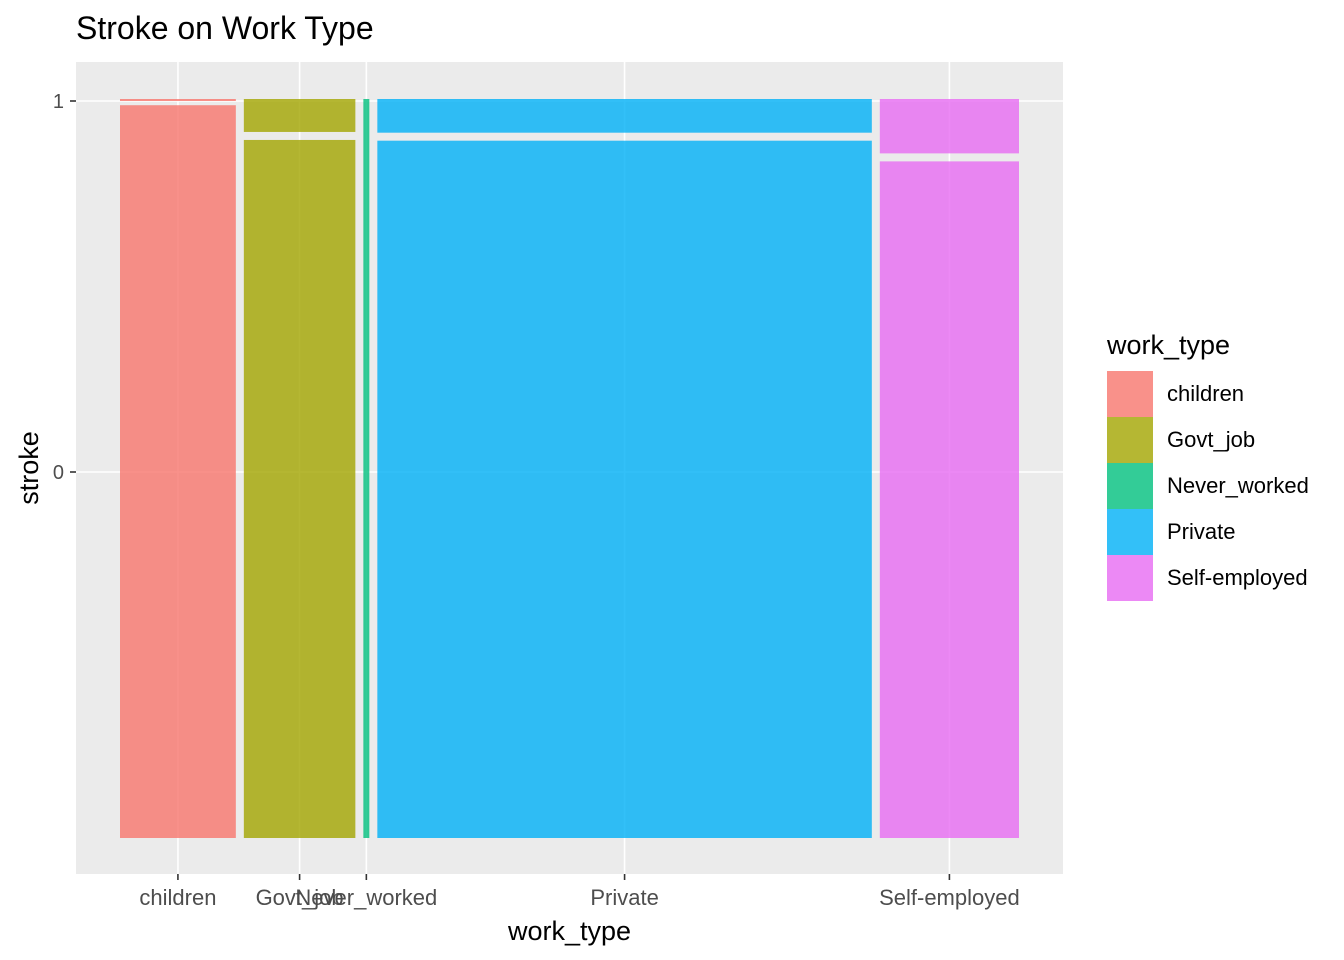 The image size is (1344, 960). I want to click on legend-item: Private, so click(1208, 532).